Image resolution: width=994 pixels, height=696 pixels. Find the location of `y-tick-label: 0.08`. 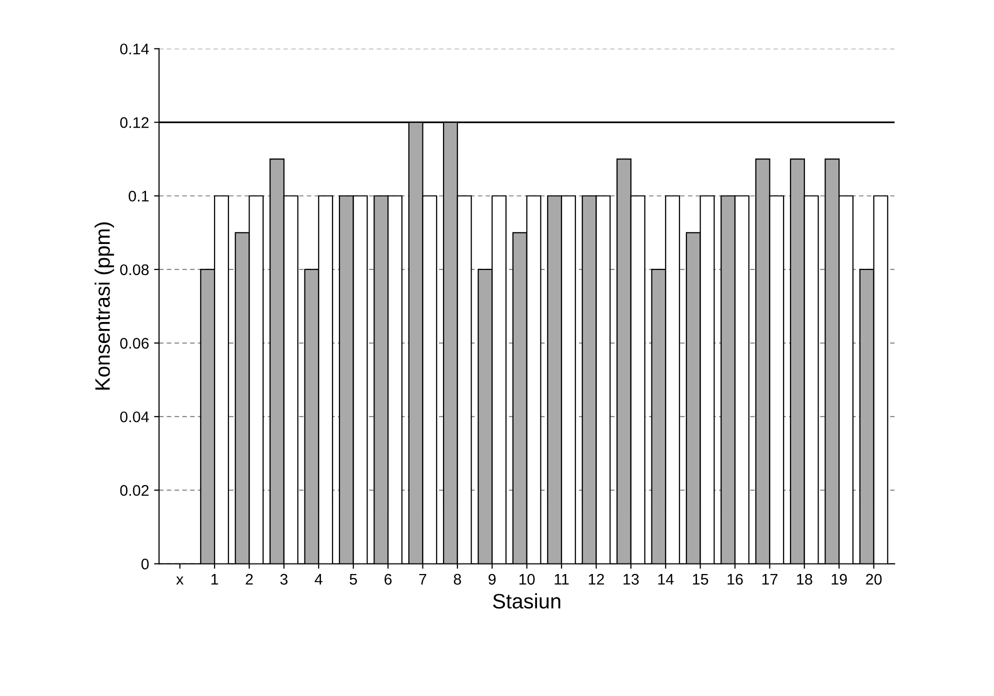

y-tick-label: 0.08 is located at coordinates (134, 270).